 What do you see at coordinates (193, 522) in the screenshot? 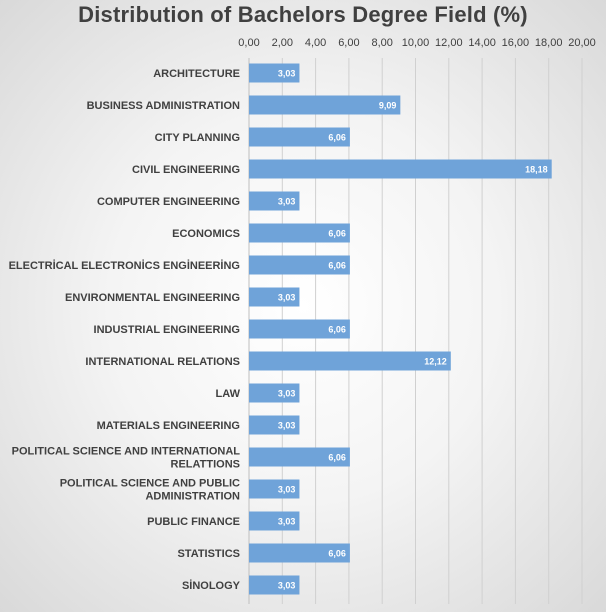
I see `category-label: PUBLIC FINANCE` at bounding box center [193, 522].